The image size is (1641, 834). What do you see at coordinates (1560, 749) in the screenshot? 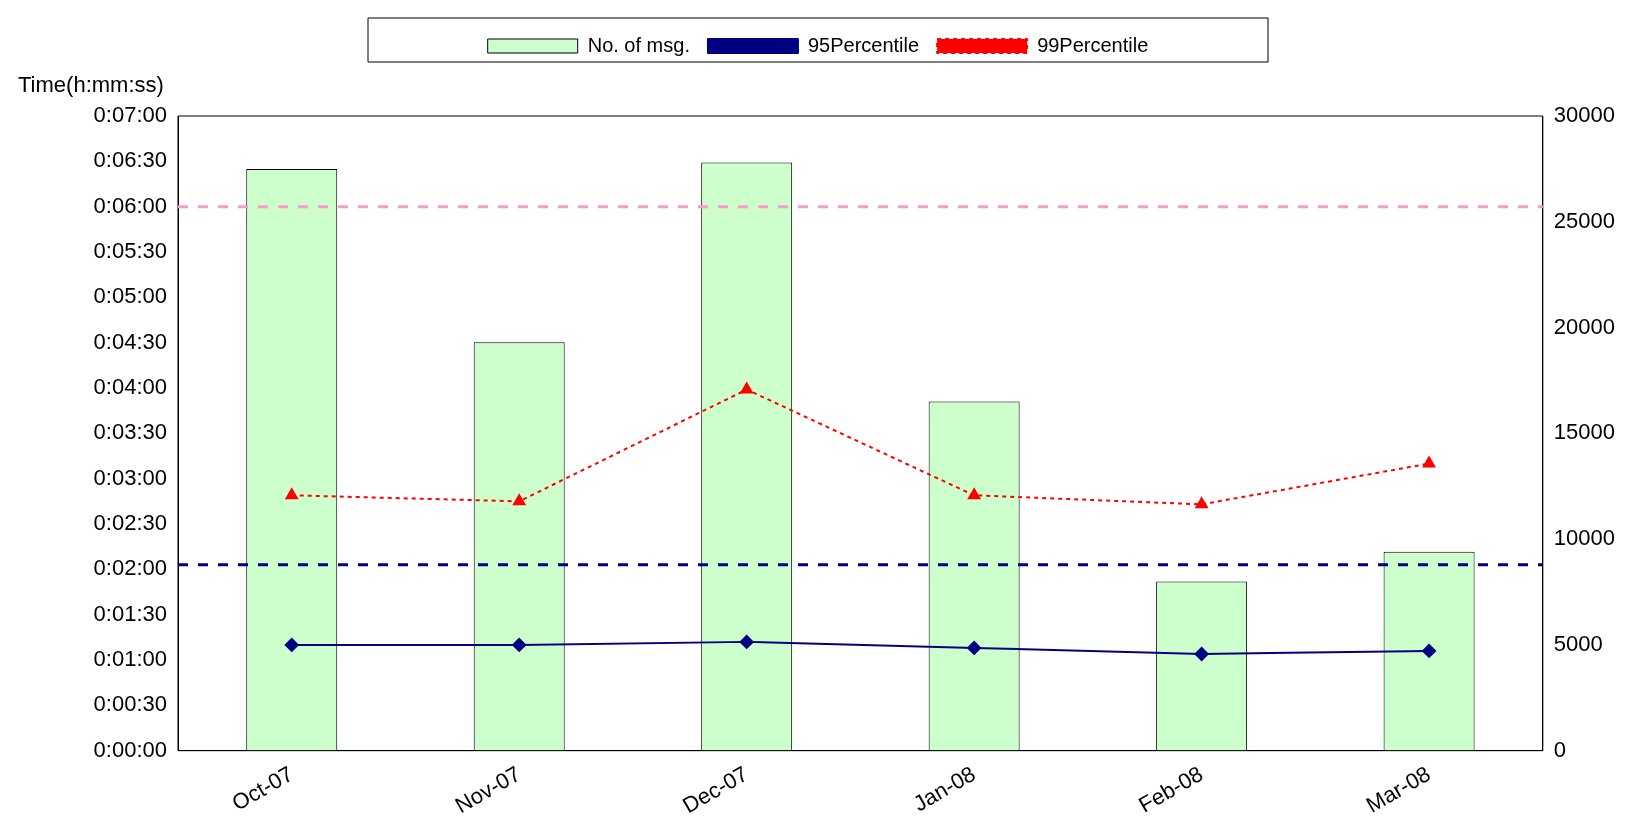
I see `y2-tick-label: 0` at bounding box center [1560, 749].